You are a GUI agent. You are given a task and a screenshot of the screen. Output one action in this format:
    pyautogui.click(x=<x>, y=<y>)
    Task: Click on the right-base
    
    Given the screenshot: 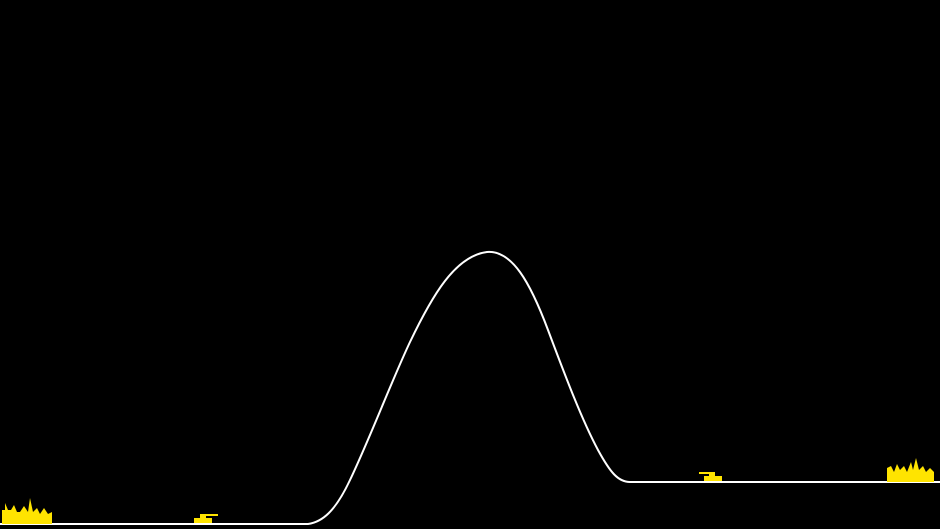 What is the action you would take?
    pyautogui.click(x=910, y=470)
    